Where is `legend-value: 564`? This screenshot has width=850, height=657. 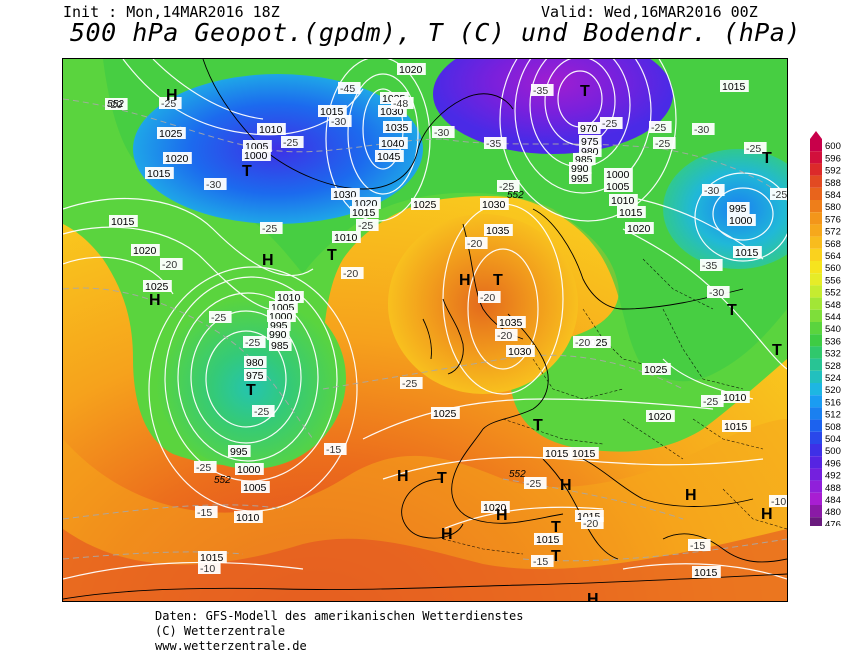
legend-value: 564 is located at coordinates (833, 256).